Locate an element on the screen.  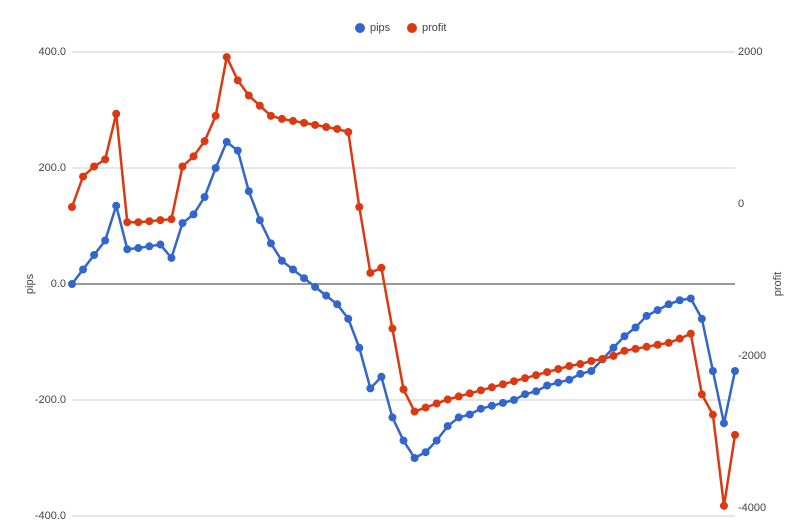
y-tick-label: 200.0 is located at coordinates (52, 168).